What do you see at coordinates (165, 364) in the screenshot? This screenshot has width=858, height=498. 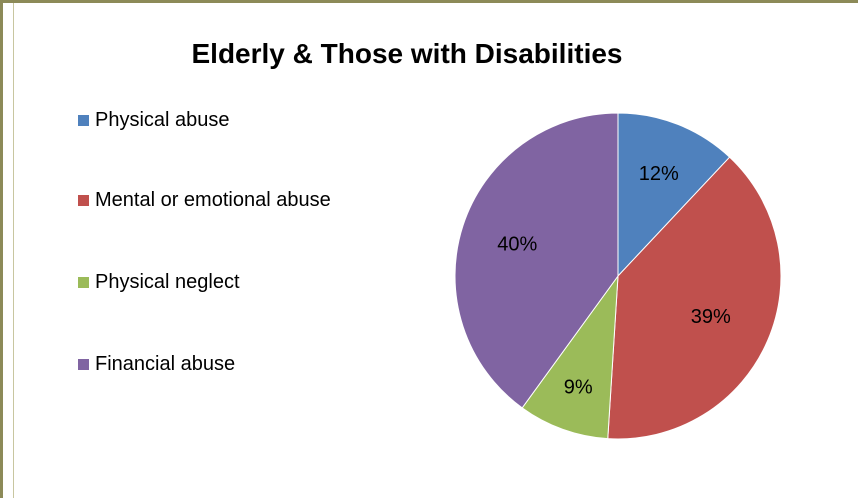 I see `legend-label: Financial abuse` at bounding box center [165, 364].